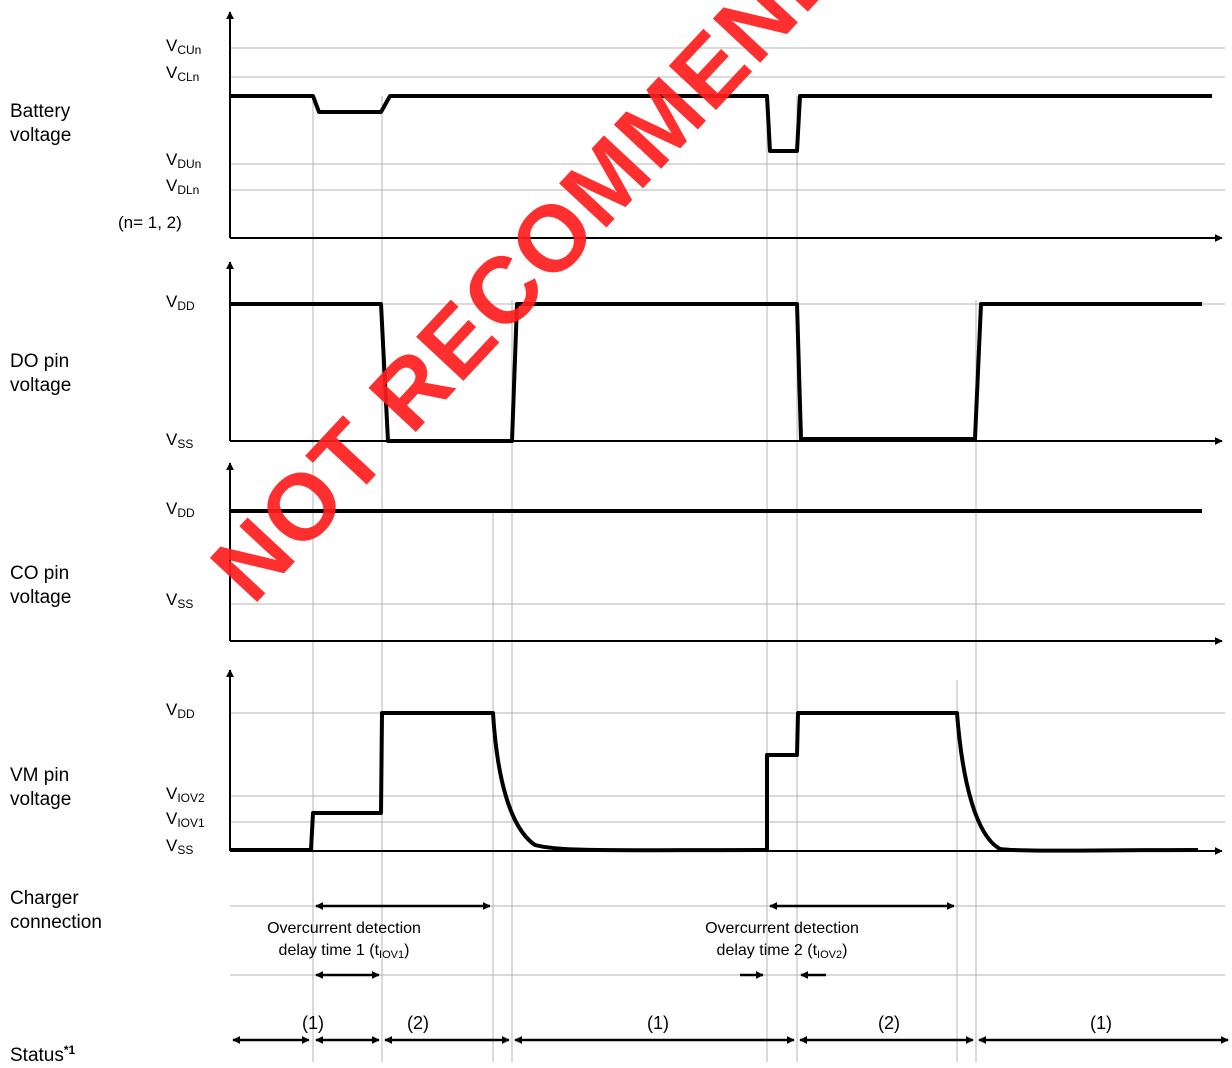  Describe the element at coordinates (180, 710) in the screenshot. I see `level-vm-vdd: VDD` at that location.